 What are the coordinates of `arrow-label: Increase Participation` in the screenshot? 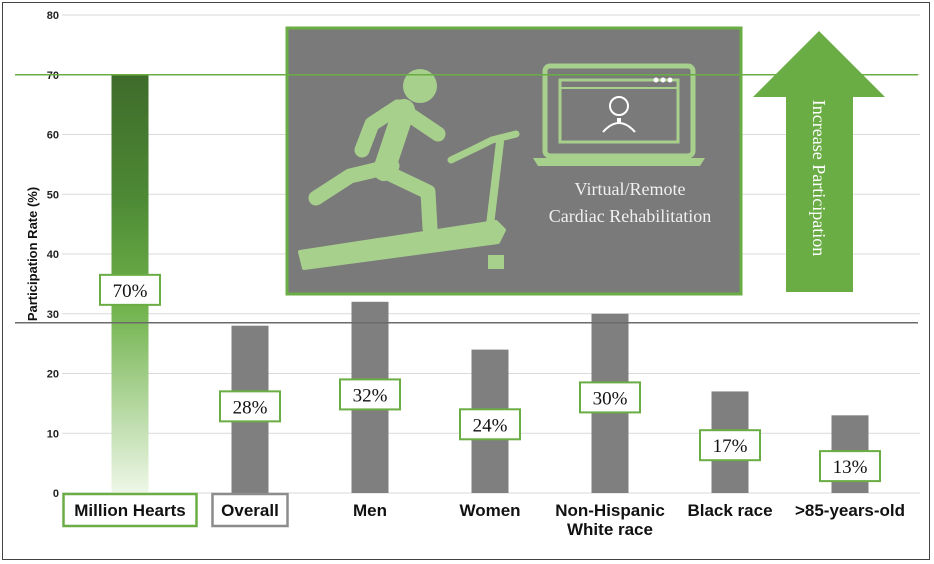 It's located at (819, 178).